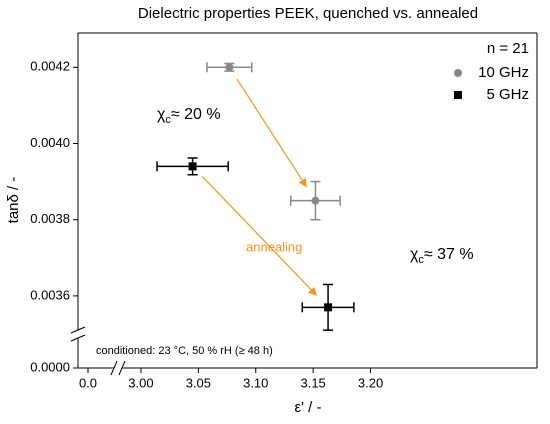  I want to click on x-tick-label: 3.00, so click(140, 382).